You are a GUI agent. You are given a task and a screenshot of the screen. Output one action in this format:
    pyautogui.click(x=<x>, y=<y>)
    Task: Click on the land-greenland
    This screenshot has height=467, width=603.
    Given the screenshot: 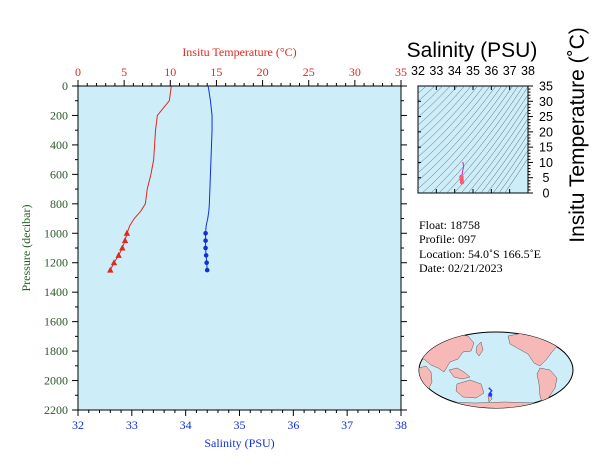 What is the action you would take?
    pyautogui.click(x=561, y=337)
    